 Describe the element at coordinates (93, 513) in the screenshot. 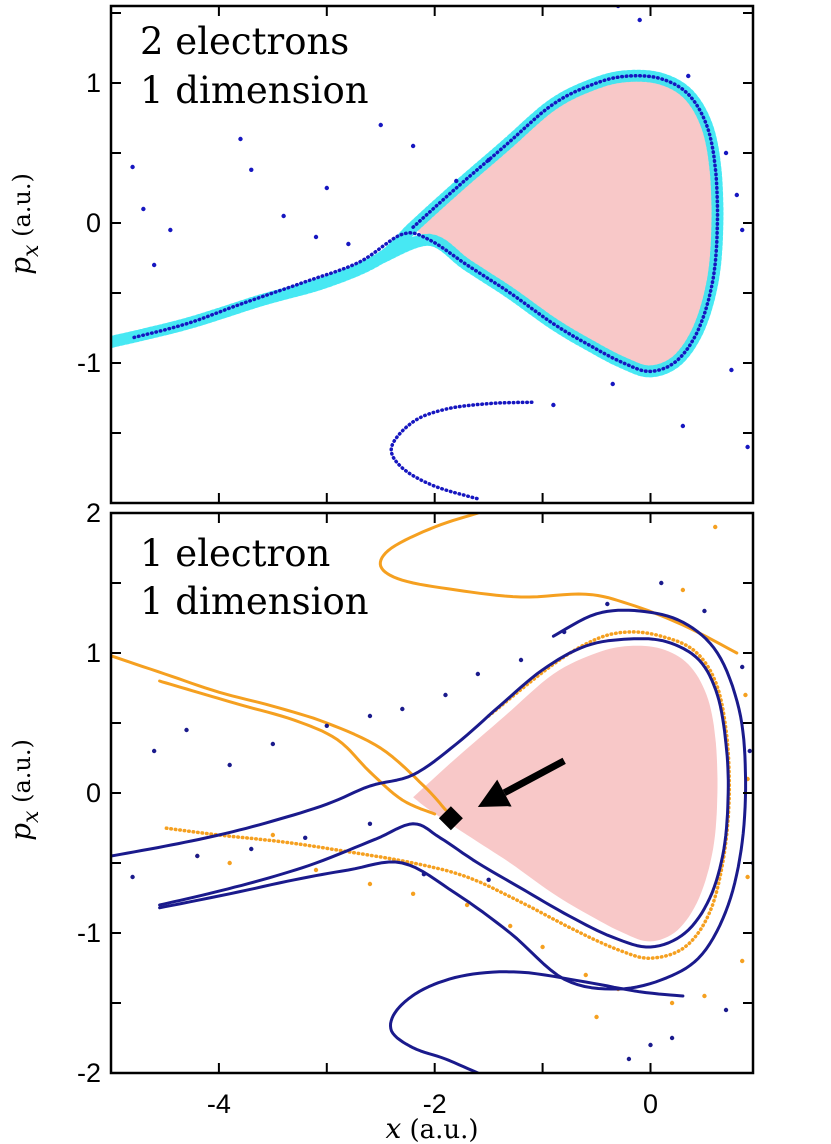

I see `bottom-ytick-label: 2` at that location.